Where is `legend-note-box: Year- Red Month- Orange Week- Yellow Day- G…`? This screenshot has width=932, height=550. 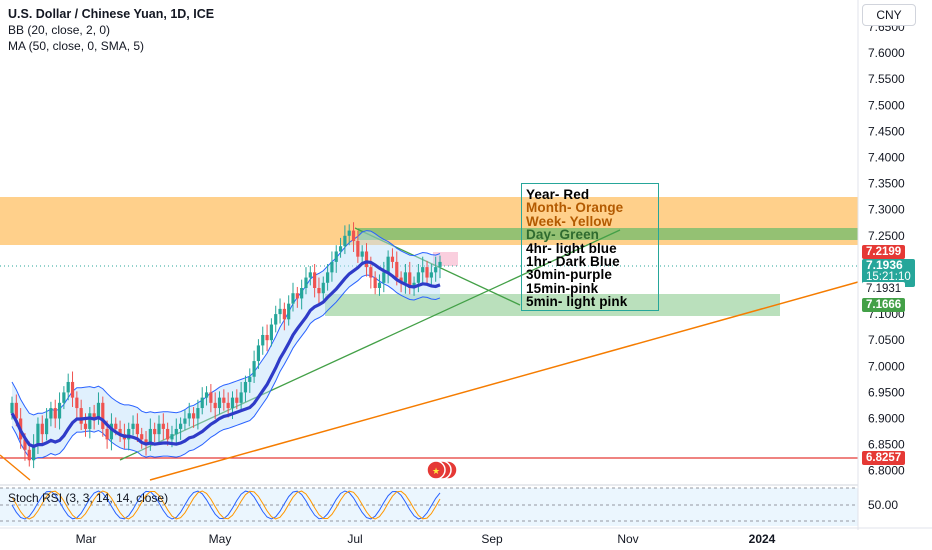
legend-note-box: Year- Red Month- Orange Week- Yellow Day- G… is located at coordinates (590, 247).